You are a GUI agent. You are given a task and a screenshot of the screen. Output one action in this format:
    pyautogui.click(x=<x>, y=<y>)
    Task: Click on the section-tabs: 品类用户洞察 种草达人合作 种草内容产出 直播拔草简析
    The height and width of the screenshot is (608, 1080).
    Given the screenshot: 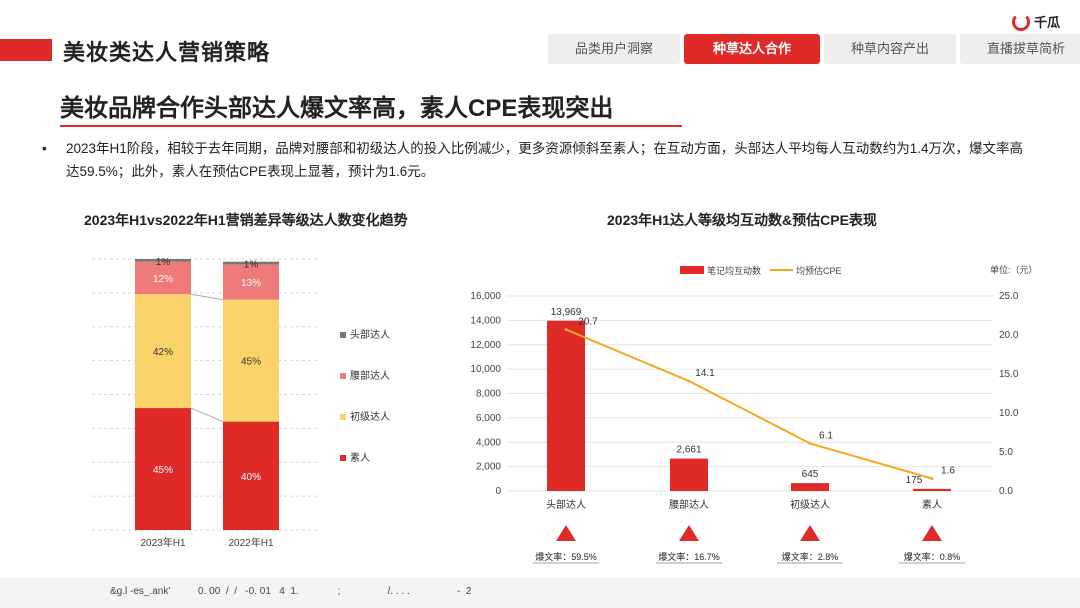 What is the action you would take?
    pyautogui.click(x=814, y=49)
    